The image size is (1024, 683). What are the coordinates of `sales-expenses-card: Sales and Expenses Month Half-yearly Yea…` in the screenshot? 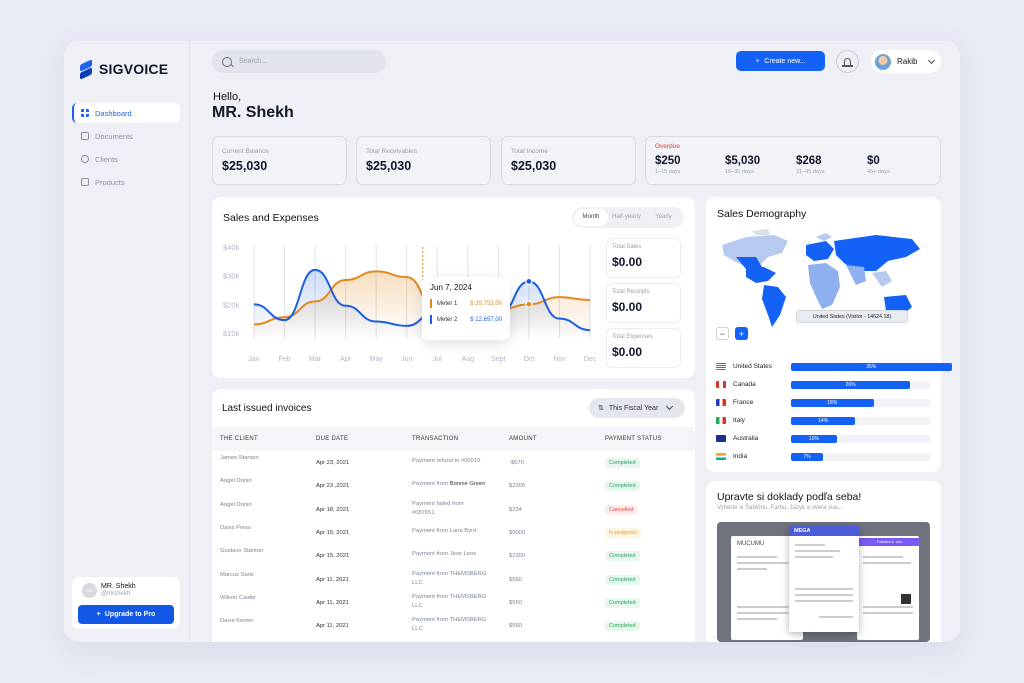 It's located at (453, 287).